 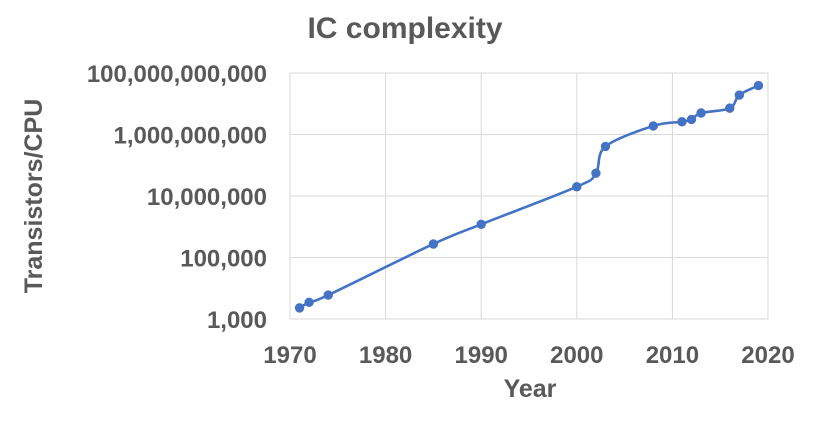 I want to click on x-axis-tick-labels: 1970 1980 1990 2000 2010 2020, so click(x=528, y=355).